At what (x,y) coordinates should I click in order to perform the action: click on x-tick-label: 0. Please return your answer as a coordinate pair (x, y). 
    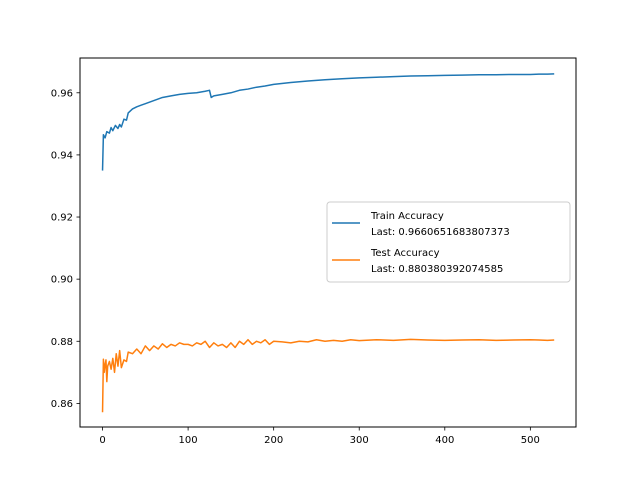
    Looking at the image, I should click on (102, 440).